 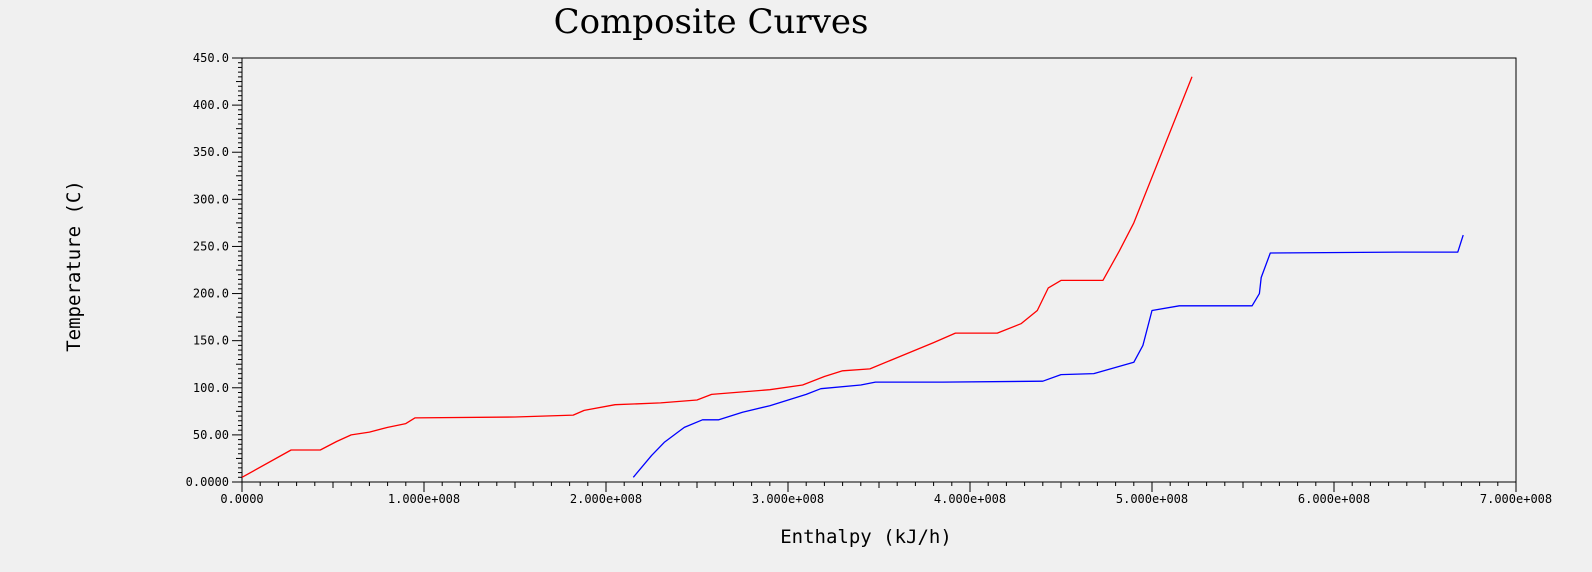 What do you see at coordinates (1152, 499) in the screenshot?
I see `x-tick-label: 5.000e+008` at bounding box center [1152, 499].